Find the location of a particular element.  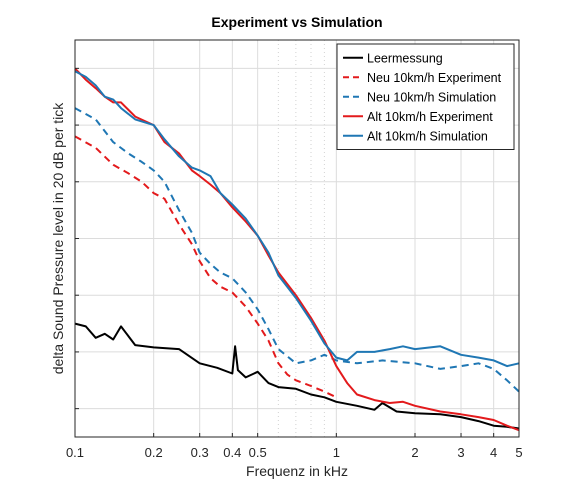

x-tick-label: 0.2 is located at coordinates (154, 452).